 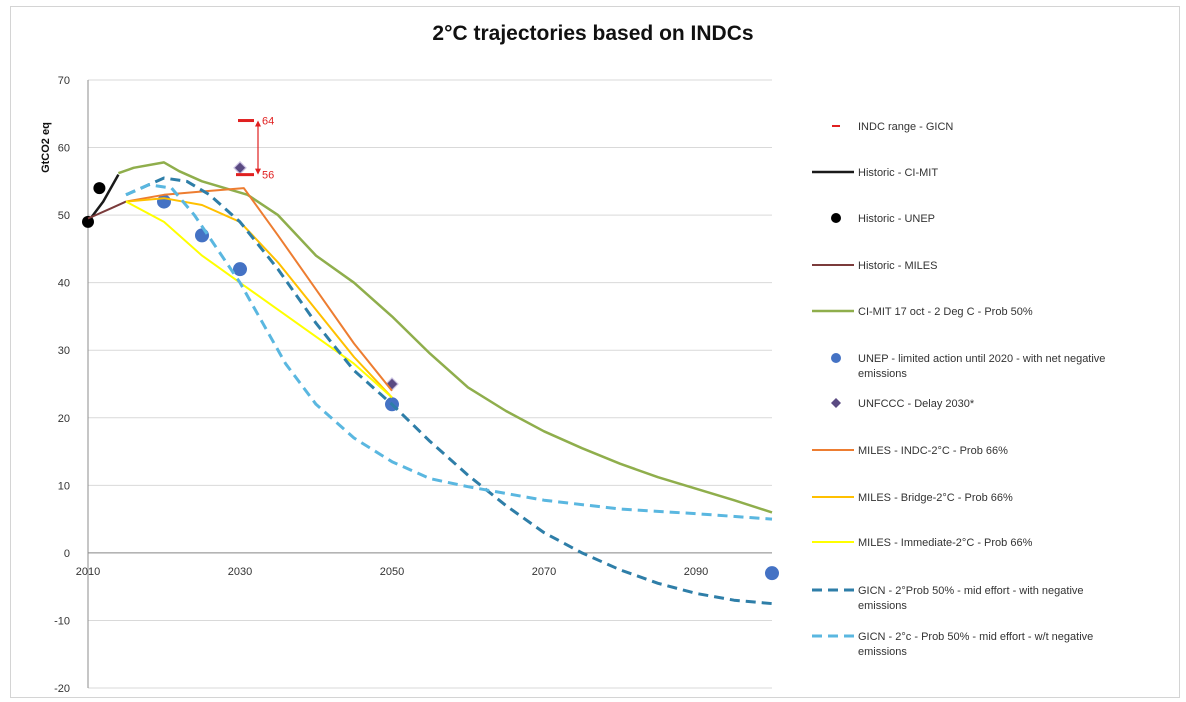 I want to click on indc-range: 64 56, so click(x=255, y=149).